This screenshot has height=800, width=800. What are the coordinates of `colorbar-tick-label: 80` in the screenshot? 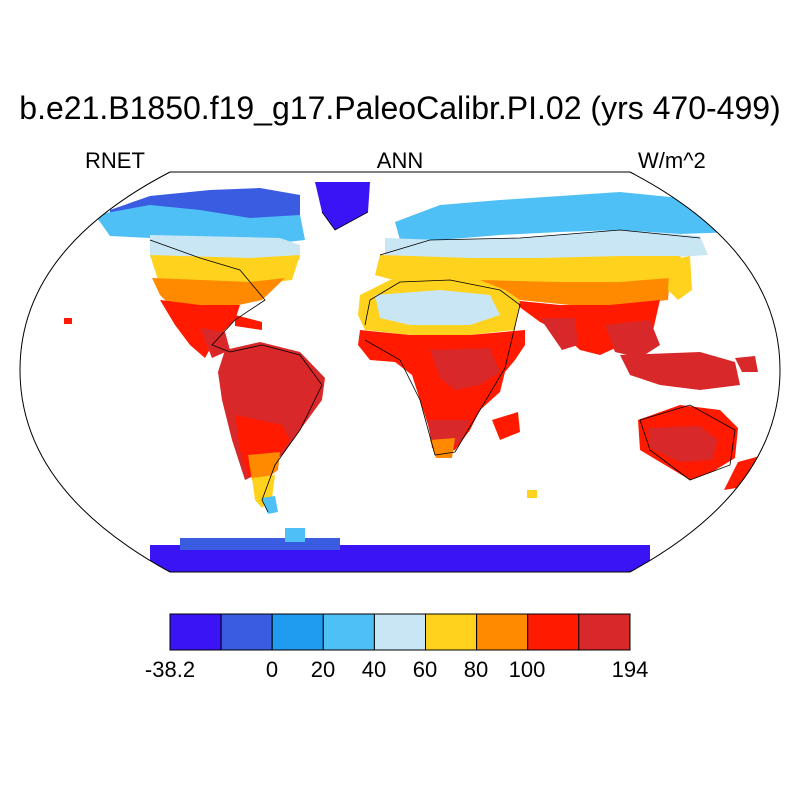 It's located at (476, 669).